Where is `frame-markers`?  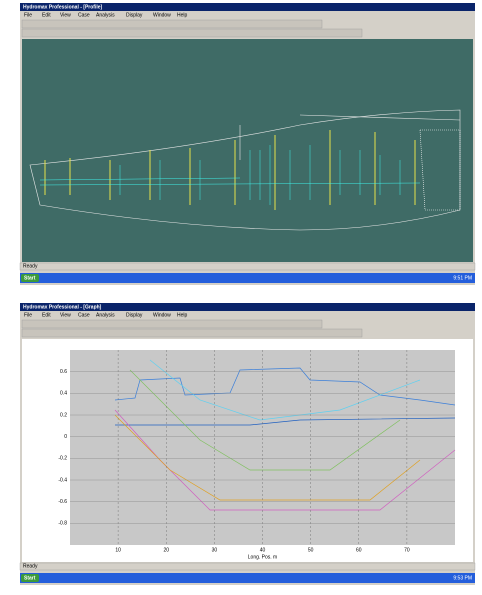
frame-markers is located at coordinates (230, 170).